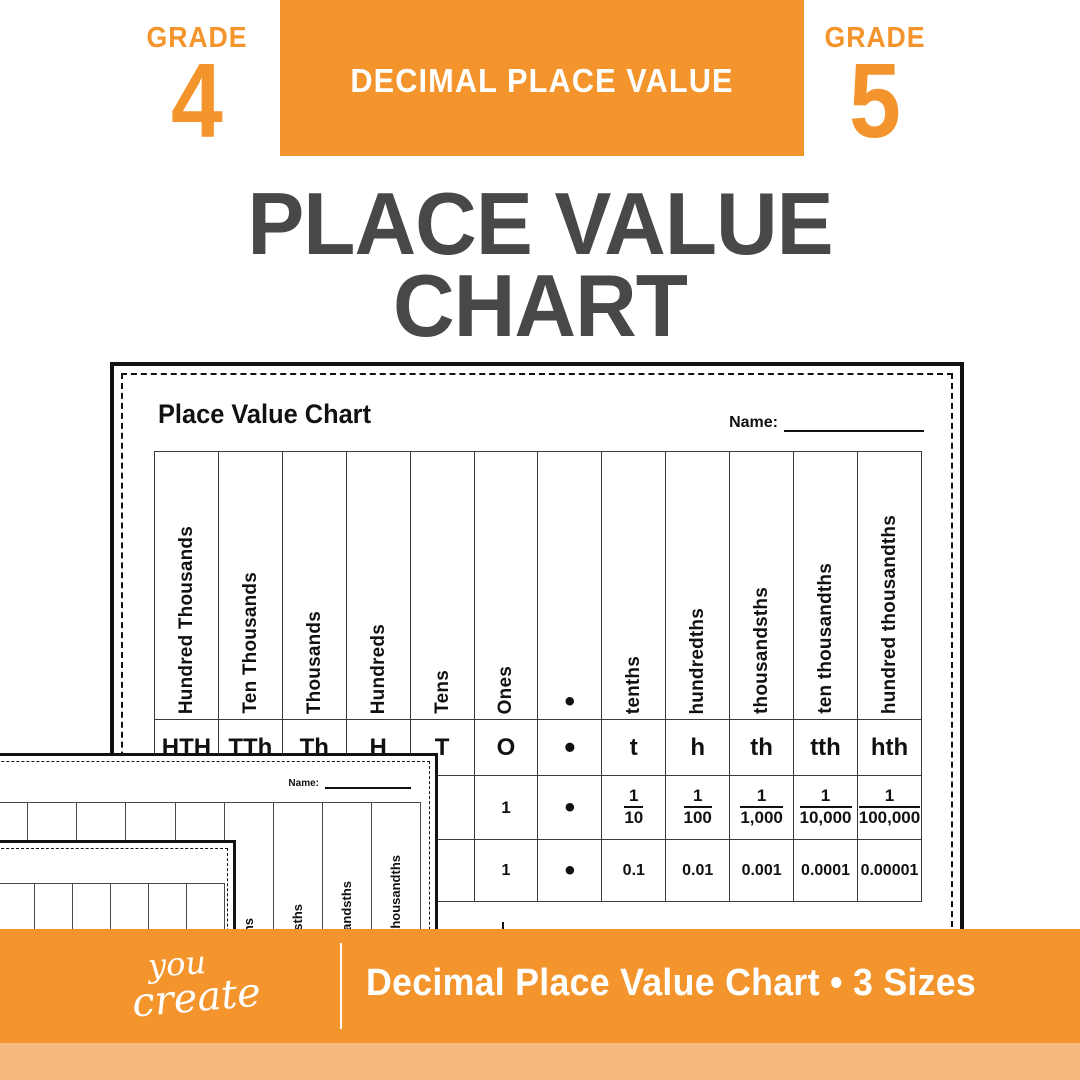 This screenshot has width=1080, height=1080. Describe the element at coordinates (506, 585) in the screenshot. I see `place-name-cell: Ones` at that location.